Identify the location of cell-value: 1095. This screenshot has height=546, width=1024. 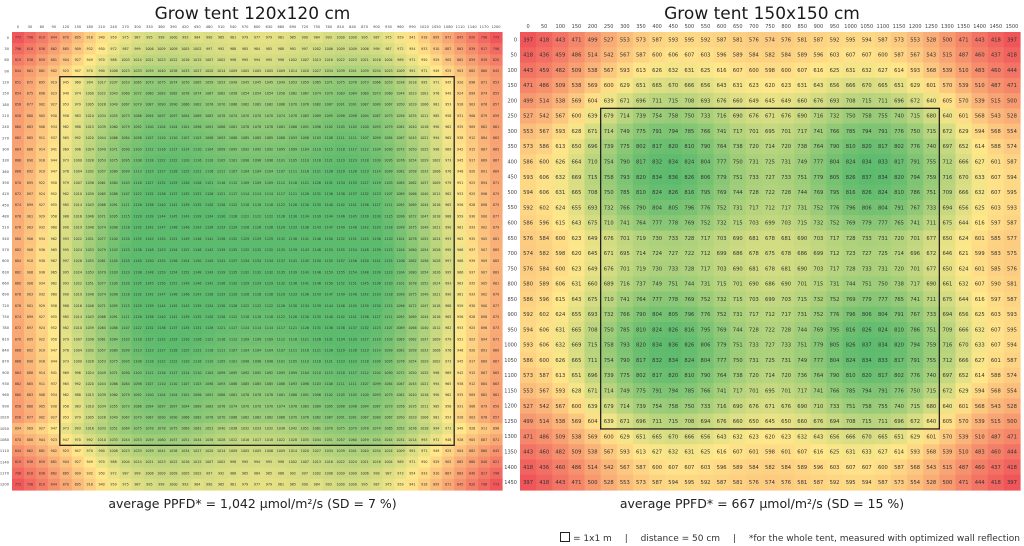
(329, 116).